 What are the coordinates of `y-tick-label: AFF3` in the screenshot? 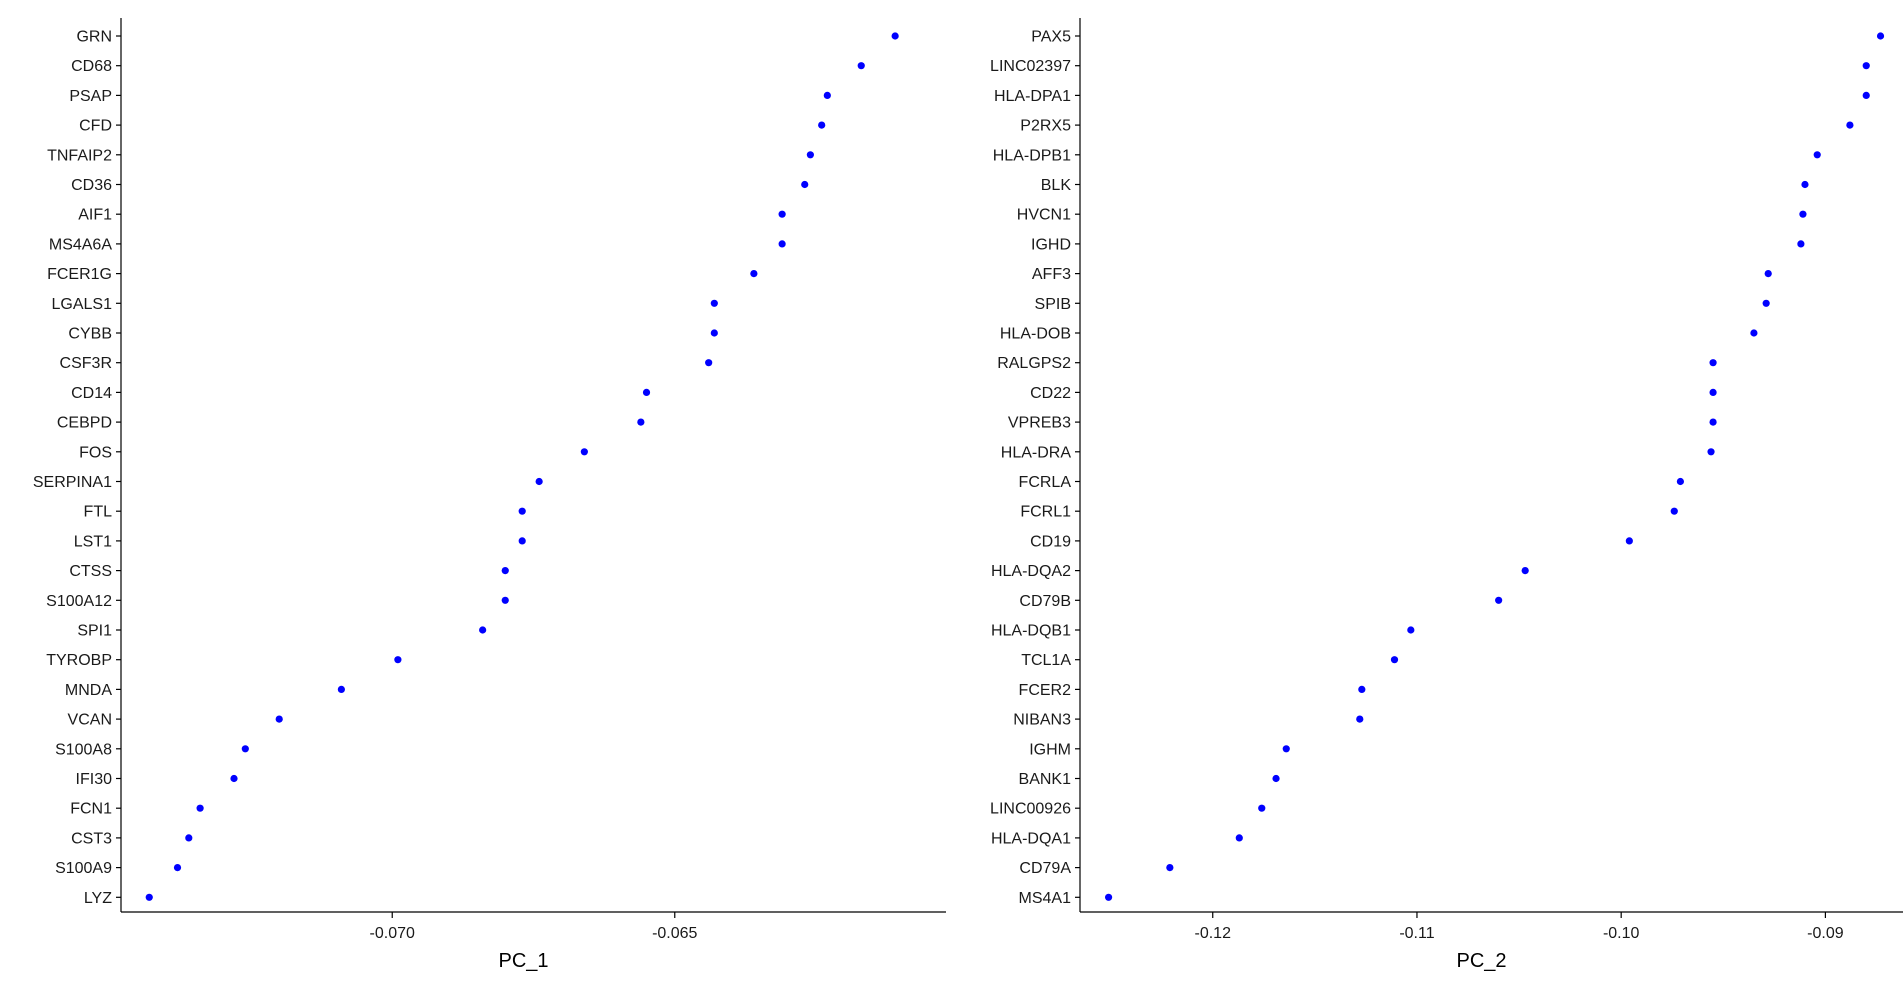 It's located at (1051, 274).